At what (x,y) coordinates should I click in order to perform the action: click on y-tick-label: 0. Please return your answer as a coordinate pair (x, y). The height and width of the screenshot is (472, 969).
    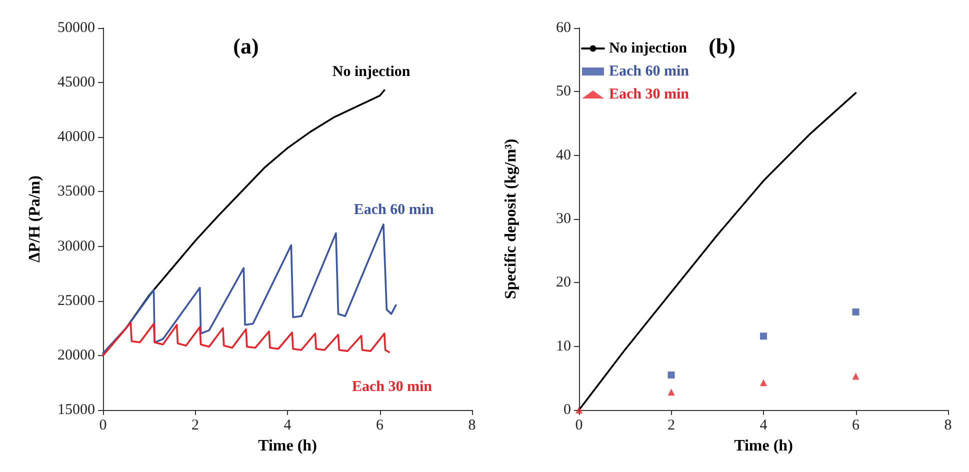
    Looking at the image, I should click on (567, 410).